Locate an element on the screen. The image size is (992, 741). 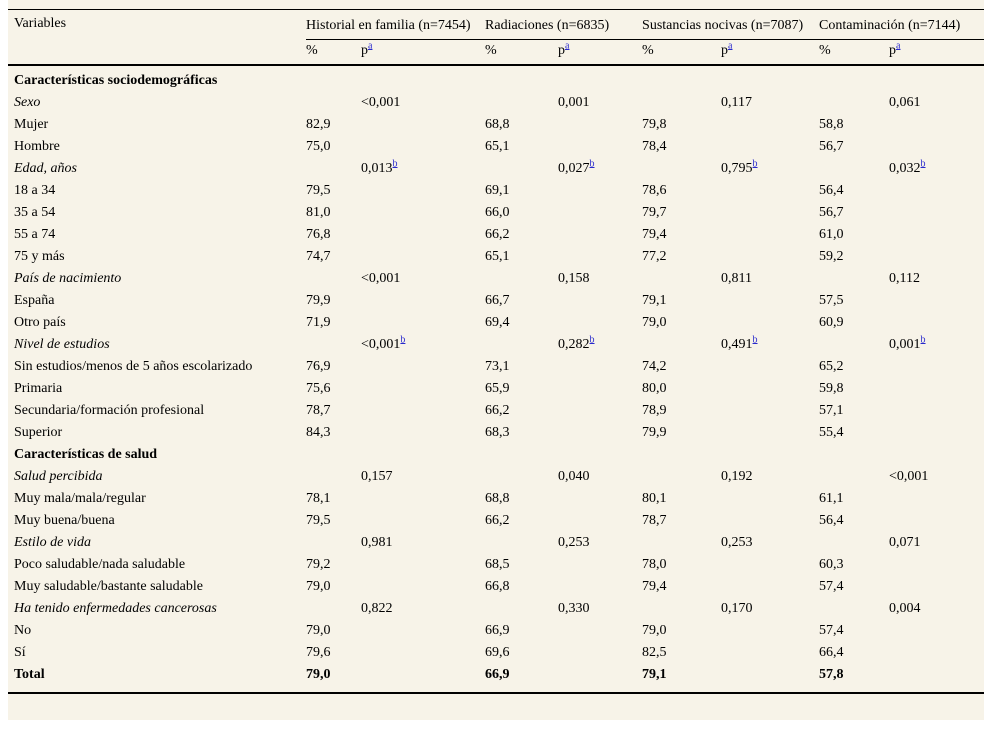
cell-value: 61,1 is located at coordinates (831, 498).